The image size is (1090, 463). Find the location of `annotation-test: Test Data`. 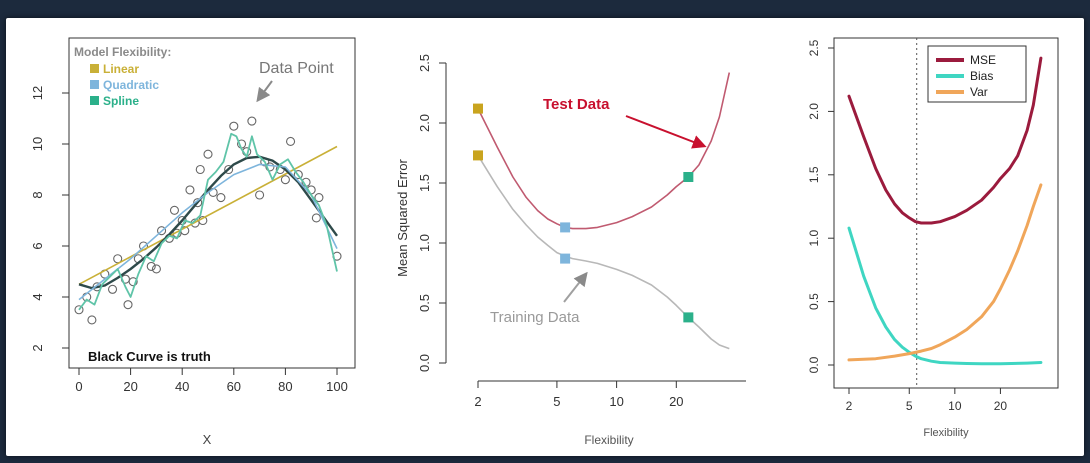

annotation-test: Test Data is located at coordinates (576, 104).